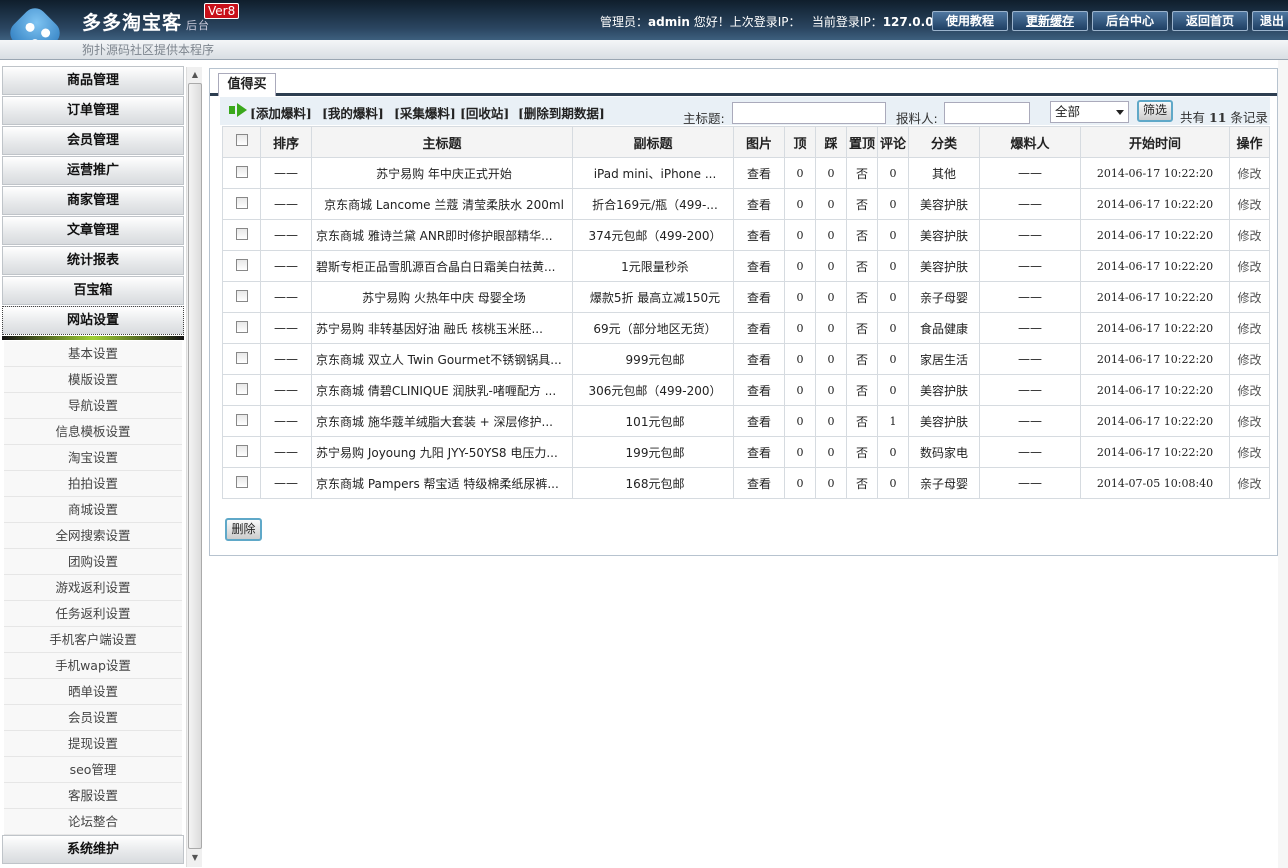  I want to click on recycle-bin-link: [回收站], so click(485, 113).